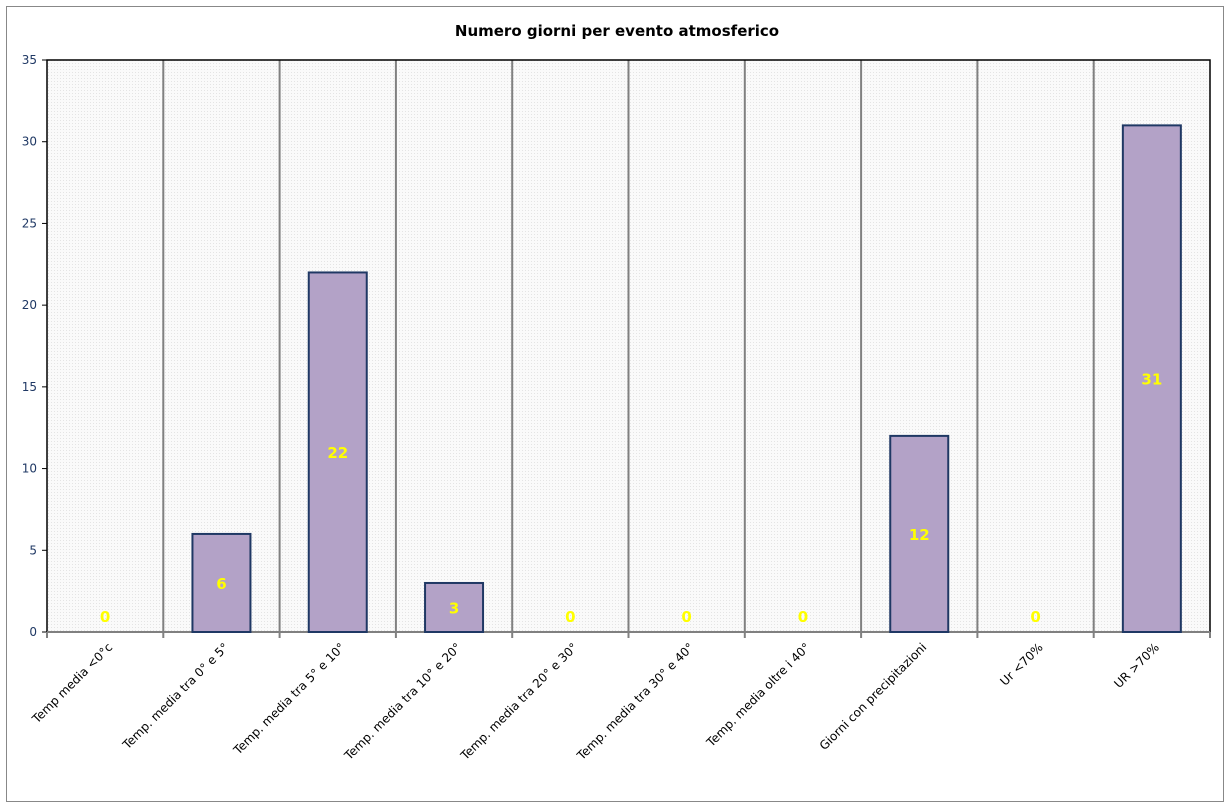 This screenshot has width=1232, height=809. I want to click on x-tick-label: Temp. media tra 20° e 30°, so click(518, 701).